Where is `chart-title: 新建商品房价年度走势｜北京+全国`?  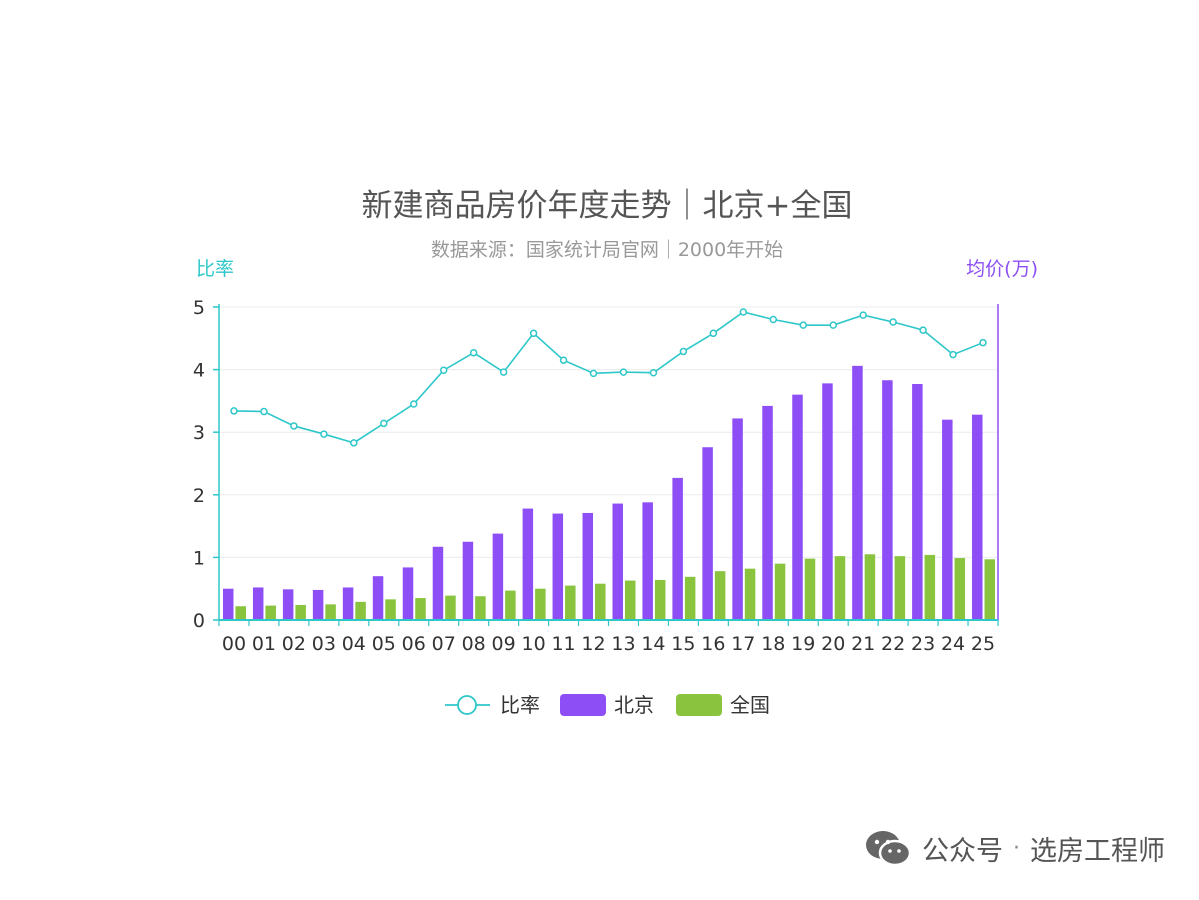 chart-title: 新建商品房价年度走势｜北京+全国 is located at coordinates (607, 206).